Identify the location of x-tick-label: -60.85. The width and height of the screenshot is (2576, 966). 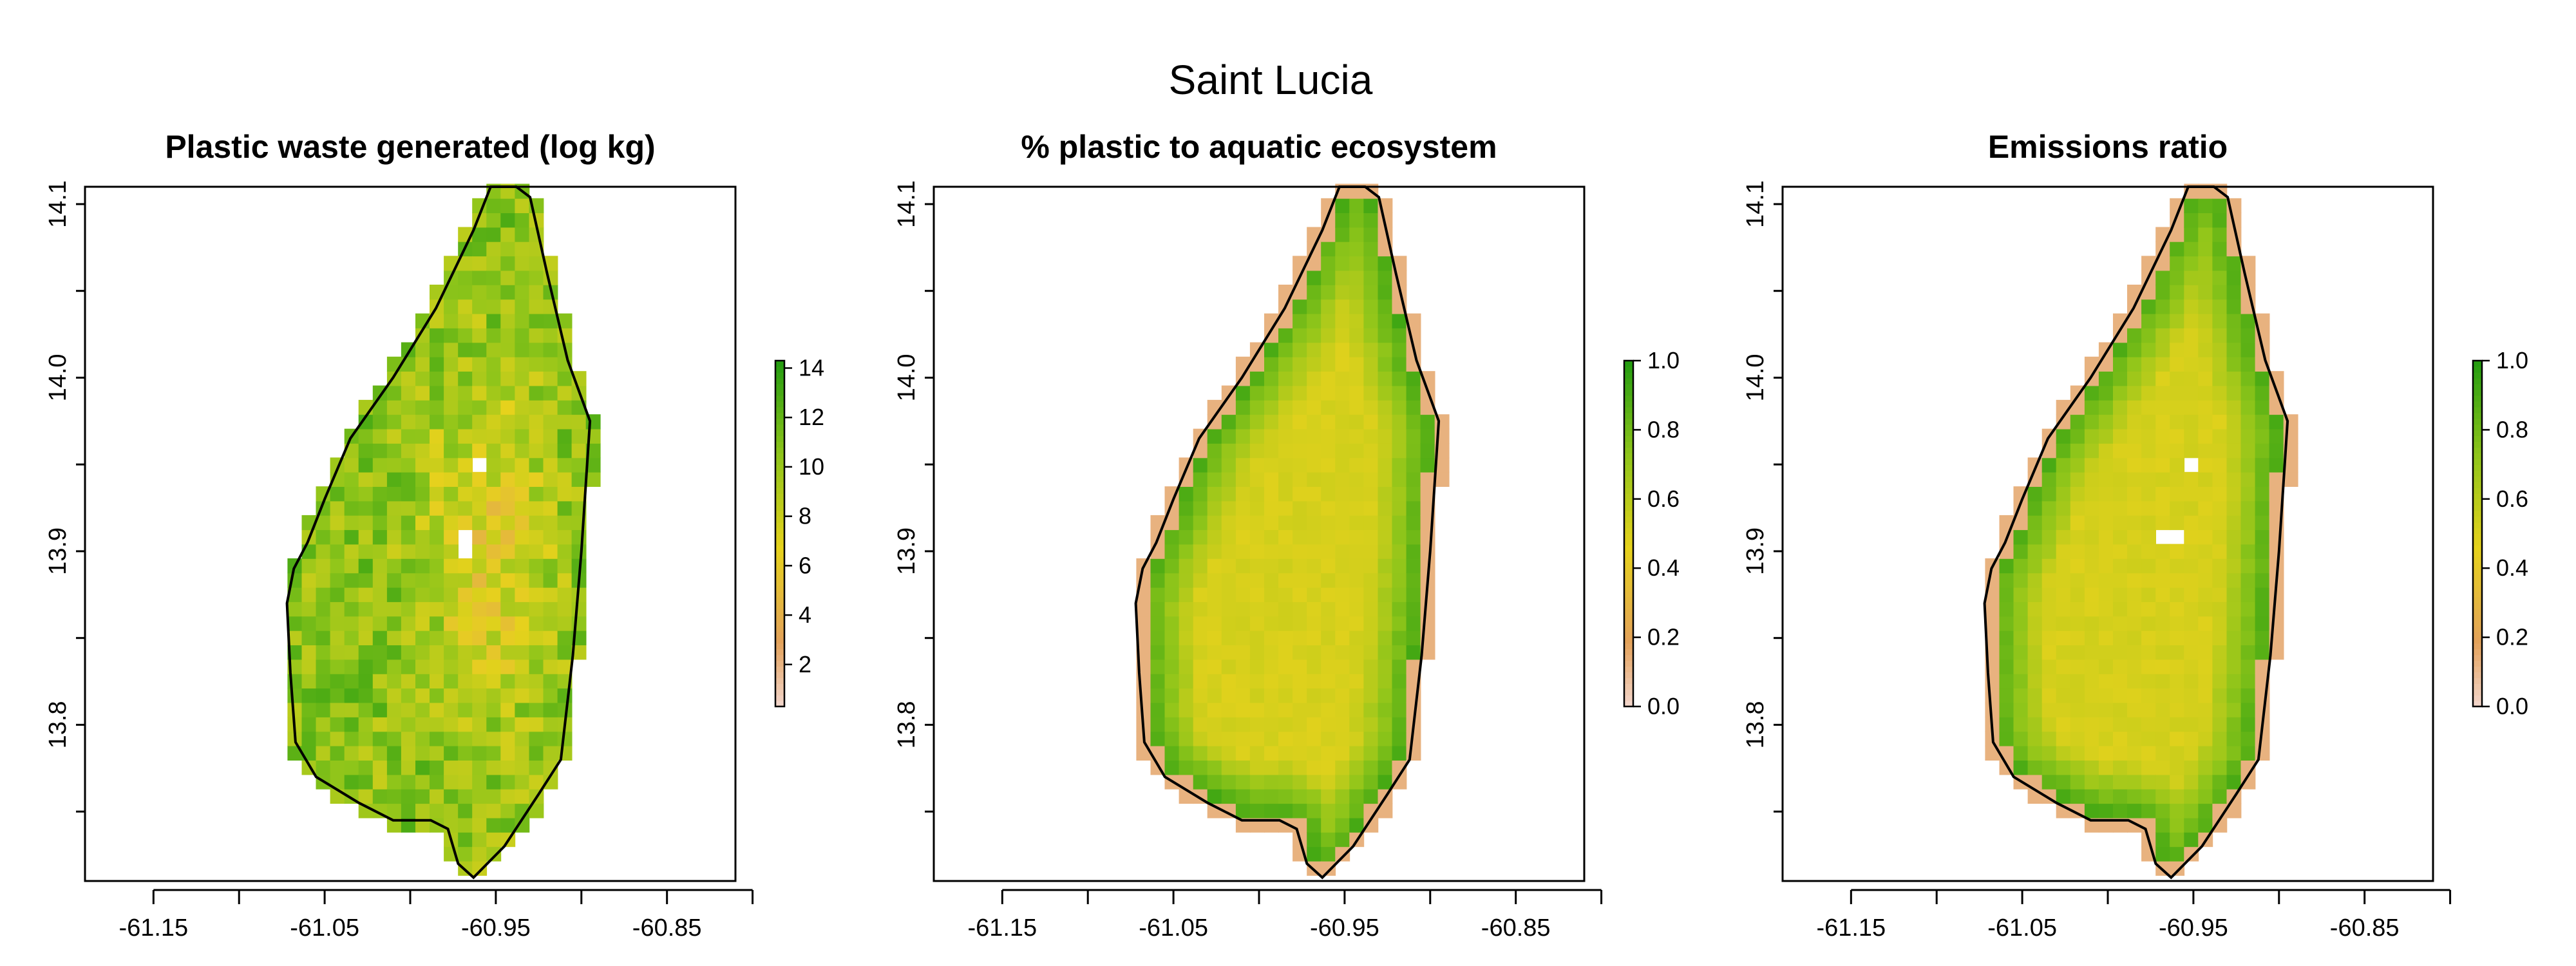
(2365, 928).